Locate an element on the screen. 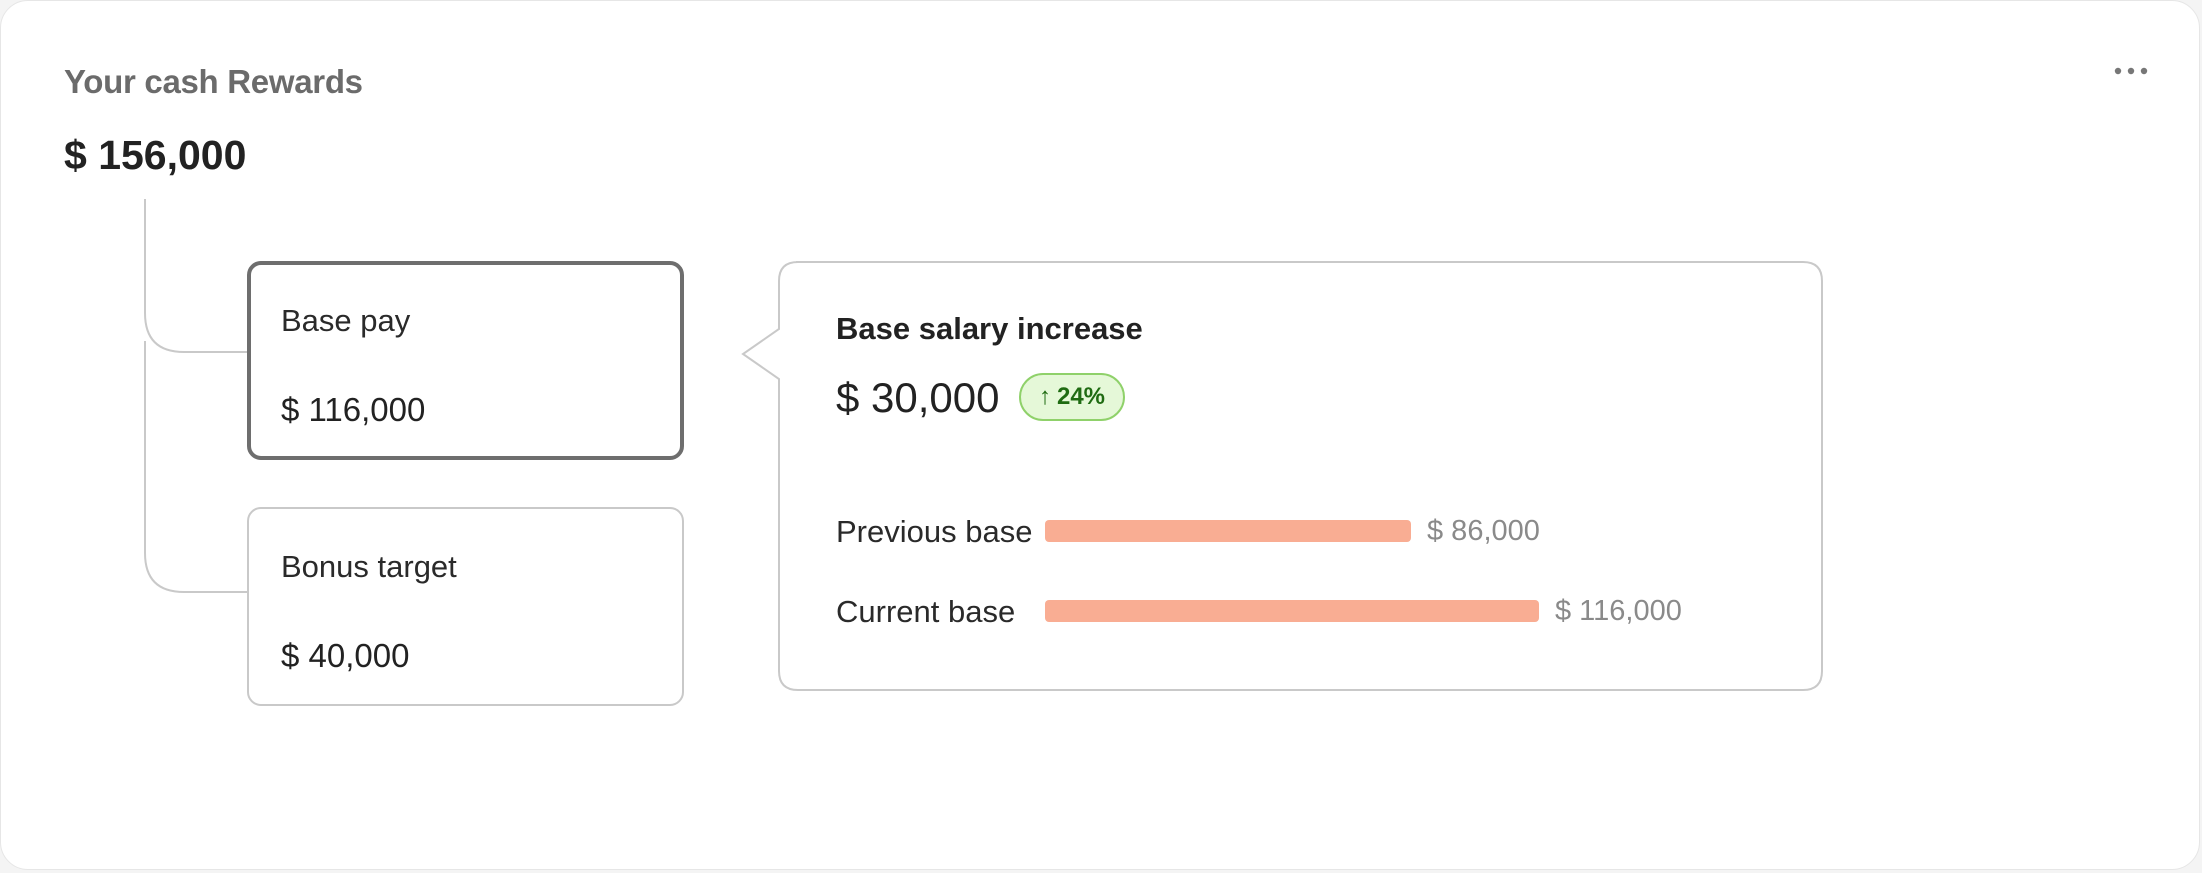  card-title: Your cash Rewards is located at coordinates (213, 81).